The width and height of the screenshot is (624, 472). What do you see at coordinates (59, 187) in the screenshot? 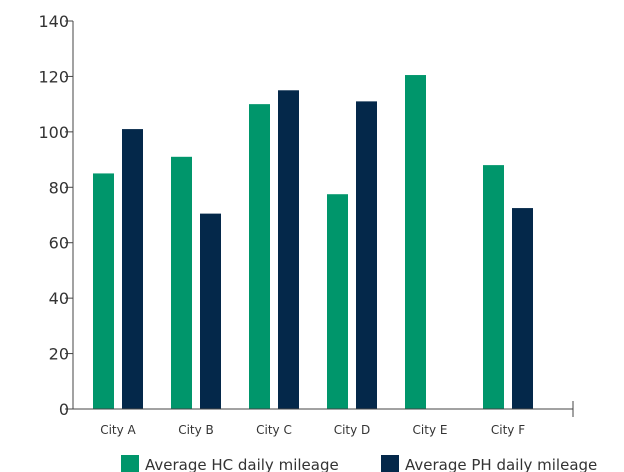
I see `y-tick-label: 80` at bounding box center [59, 187].